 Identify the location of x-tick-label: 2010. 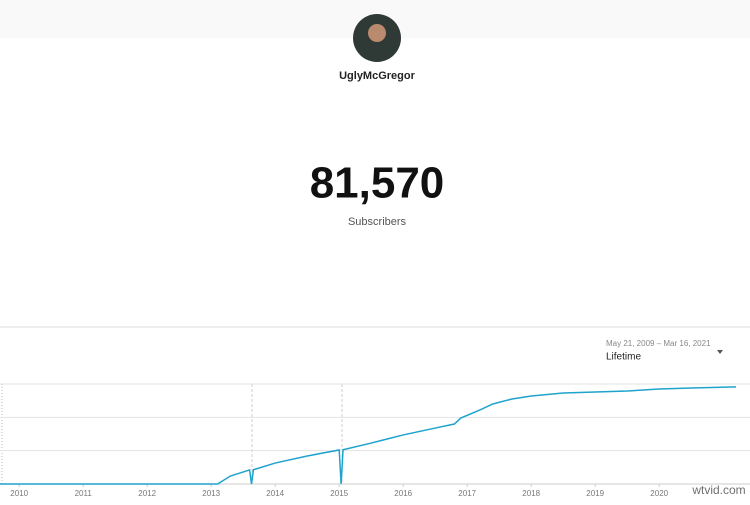
(19, 493).